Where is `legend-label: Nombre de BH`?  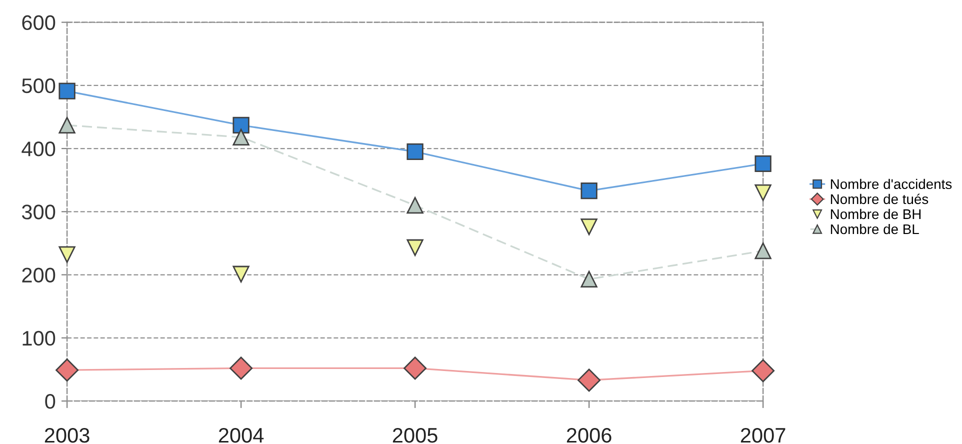
legend-label: Nombre de BH is located at coordinates (875, 214).